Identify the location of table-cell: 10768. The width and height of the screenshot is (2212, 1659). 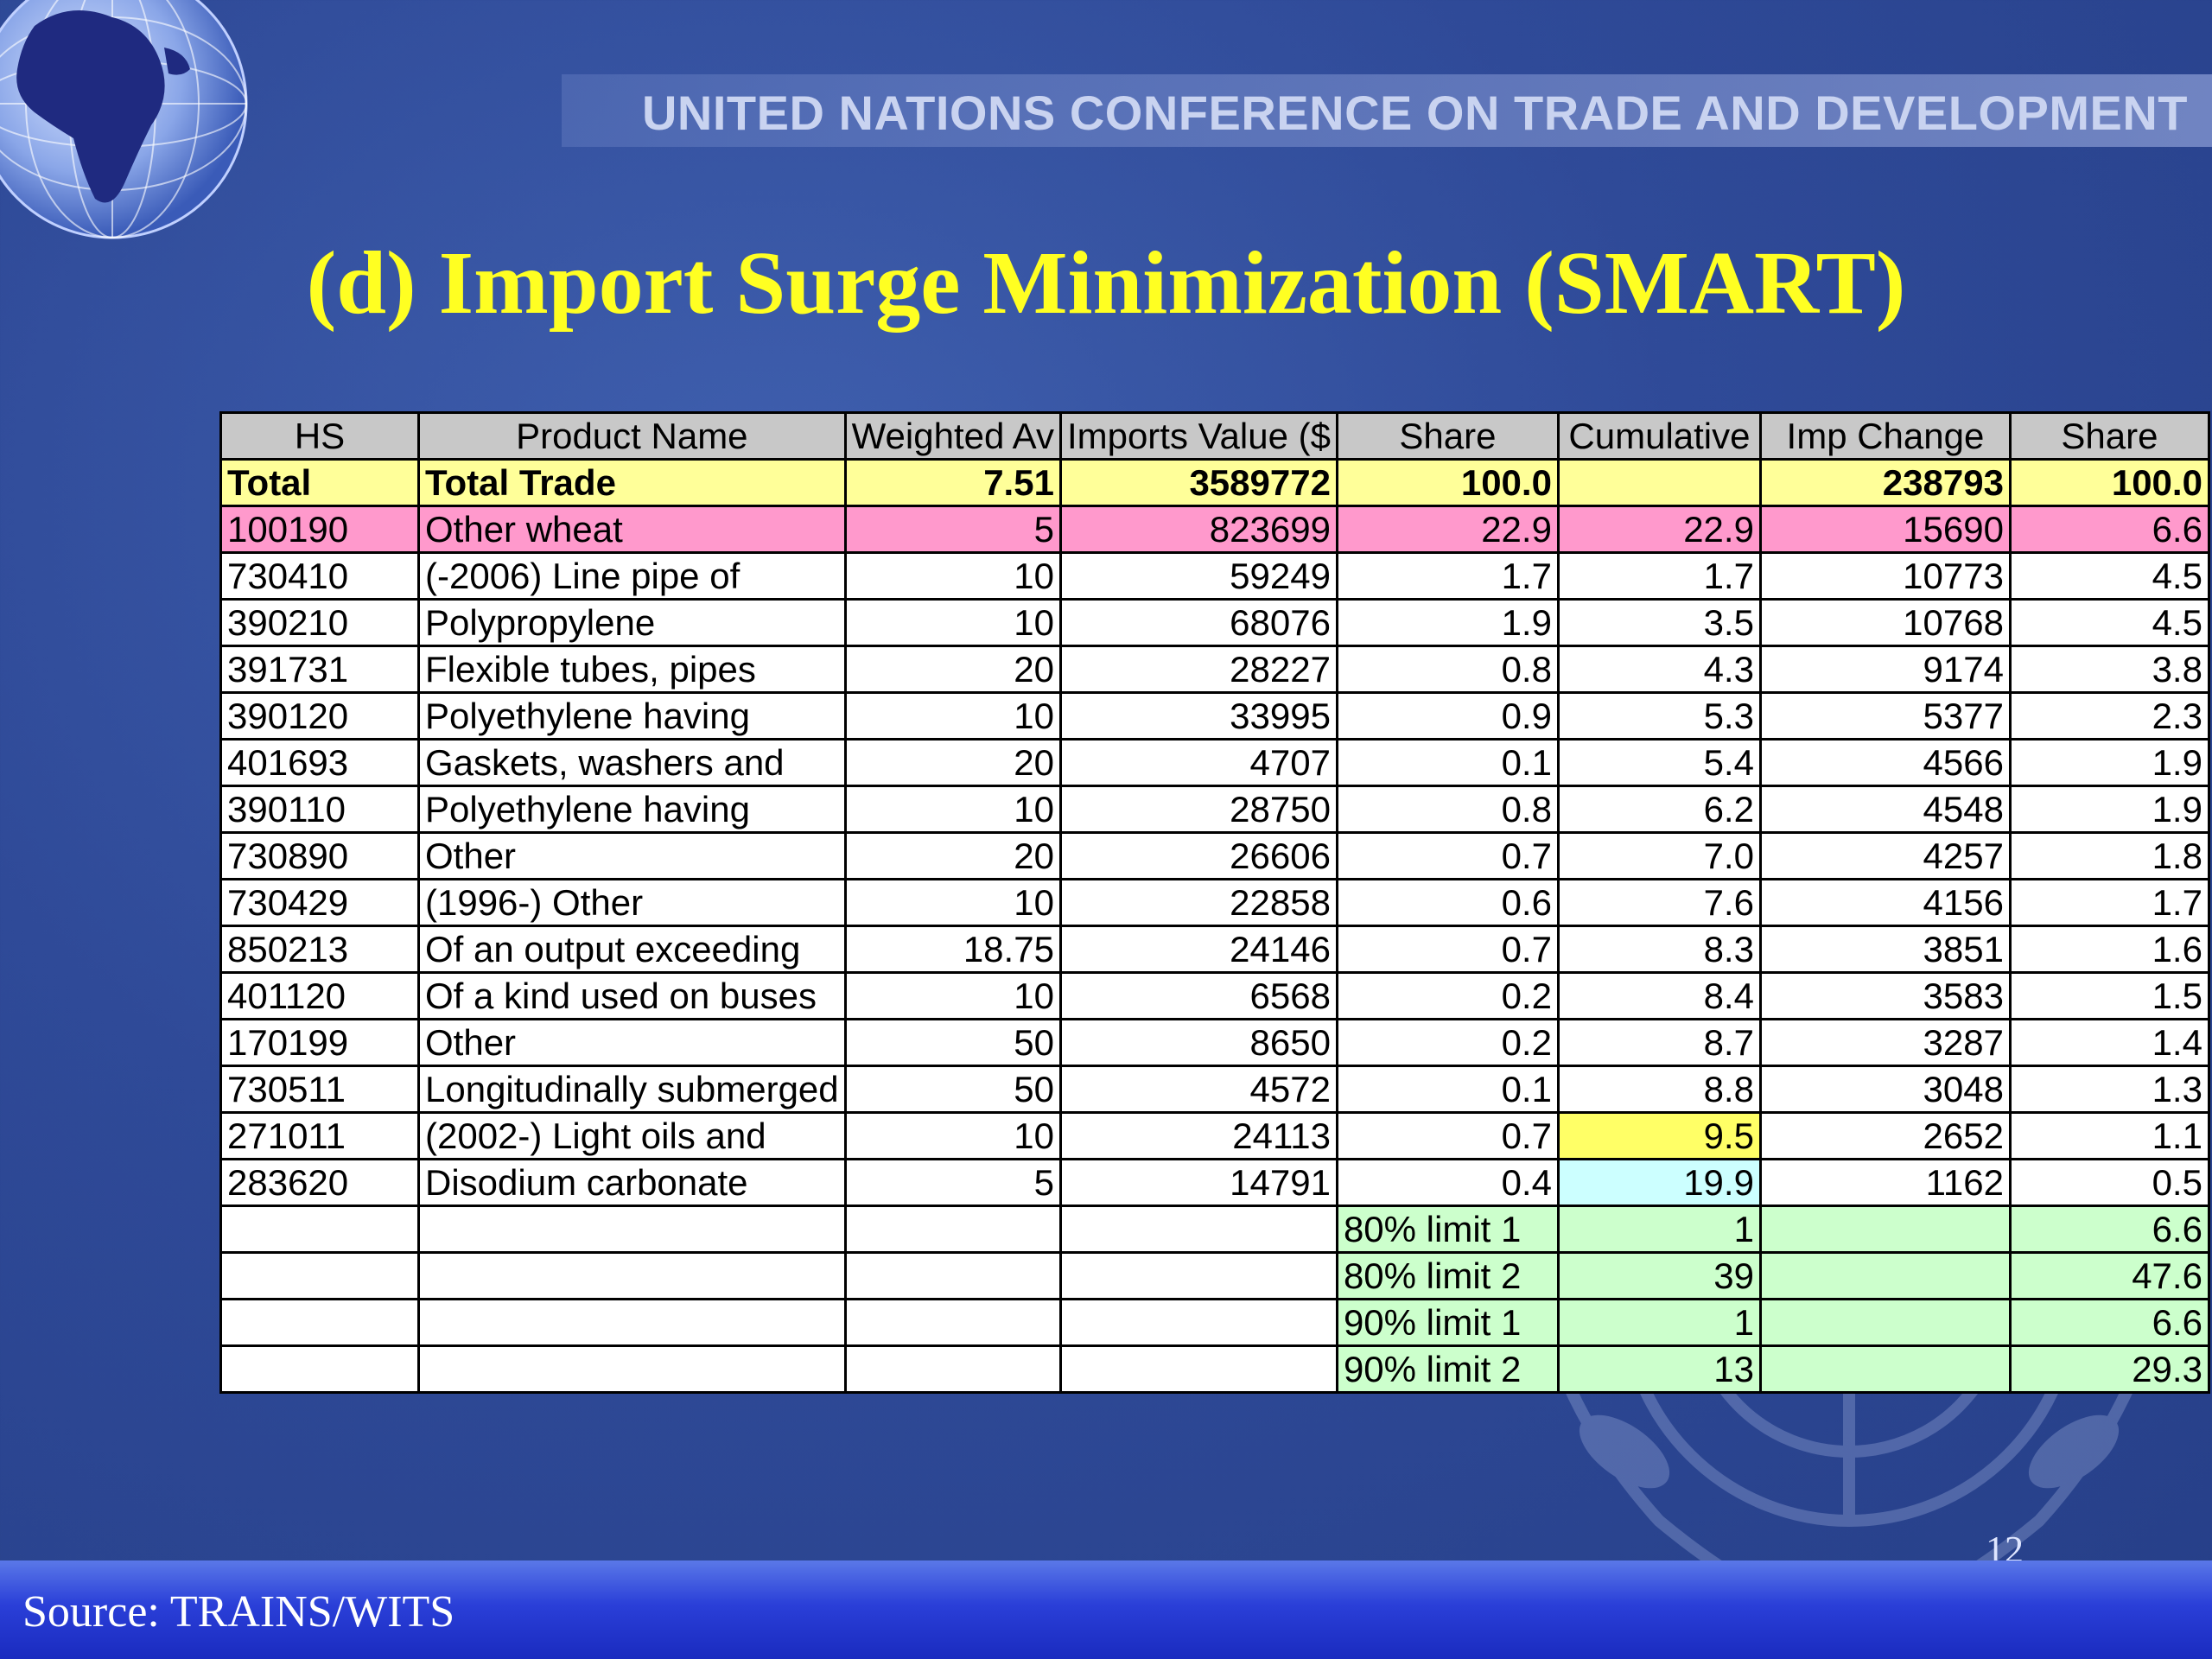
(1885, 622).